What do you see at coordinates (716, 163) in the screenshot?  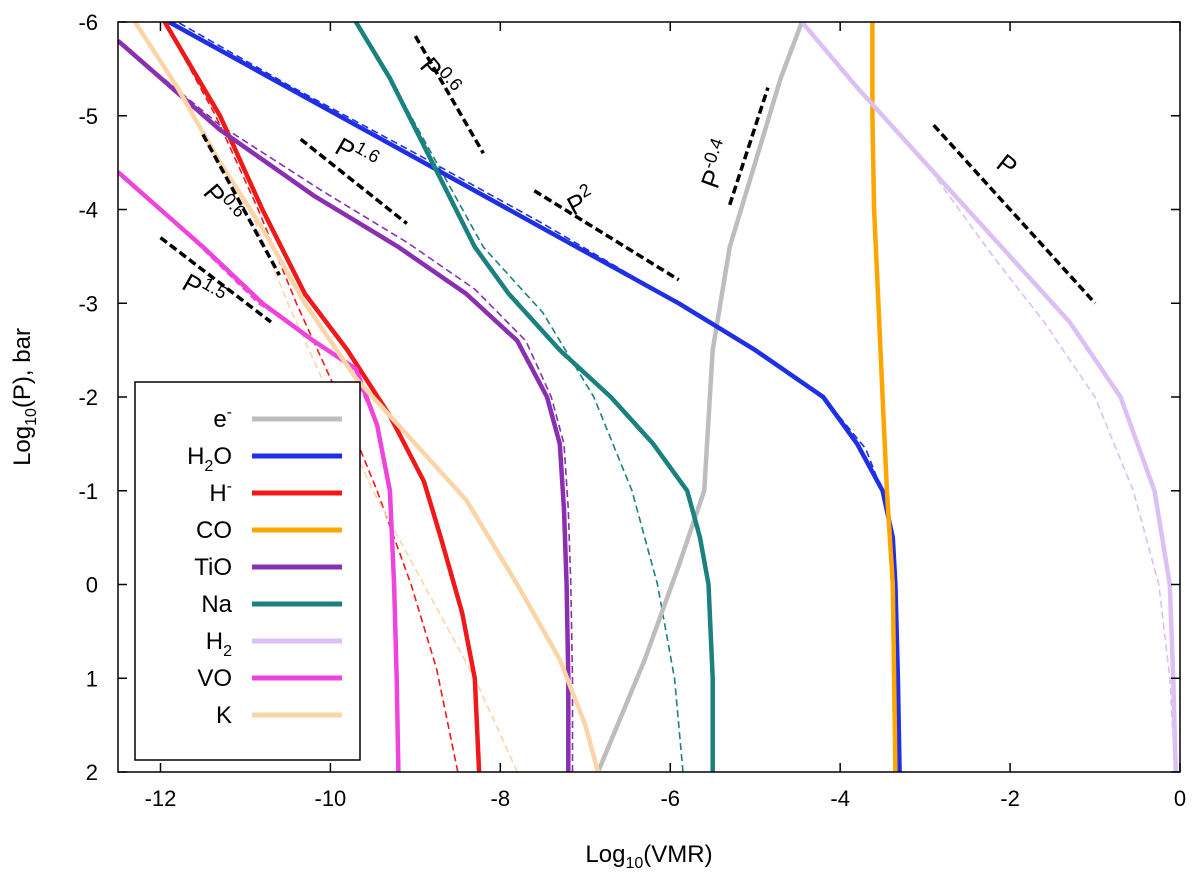 I see `slope-label-5: P-0.4` at bounding box center [716, 163].